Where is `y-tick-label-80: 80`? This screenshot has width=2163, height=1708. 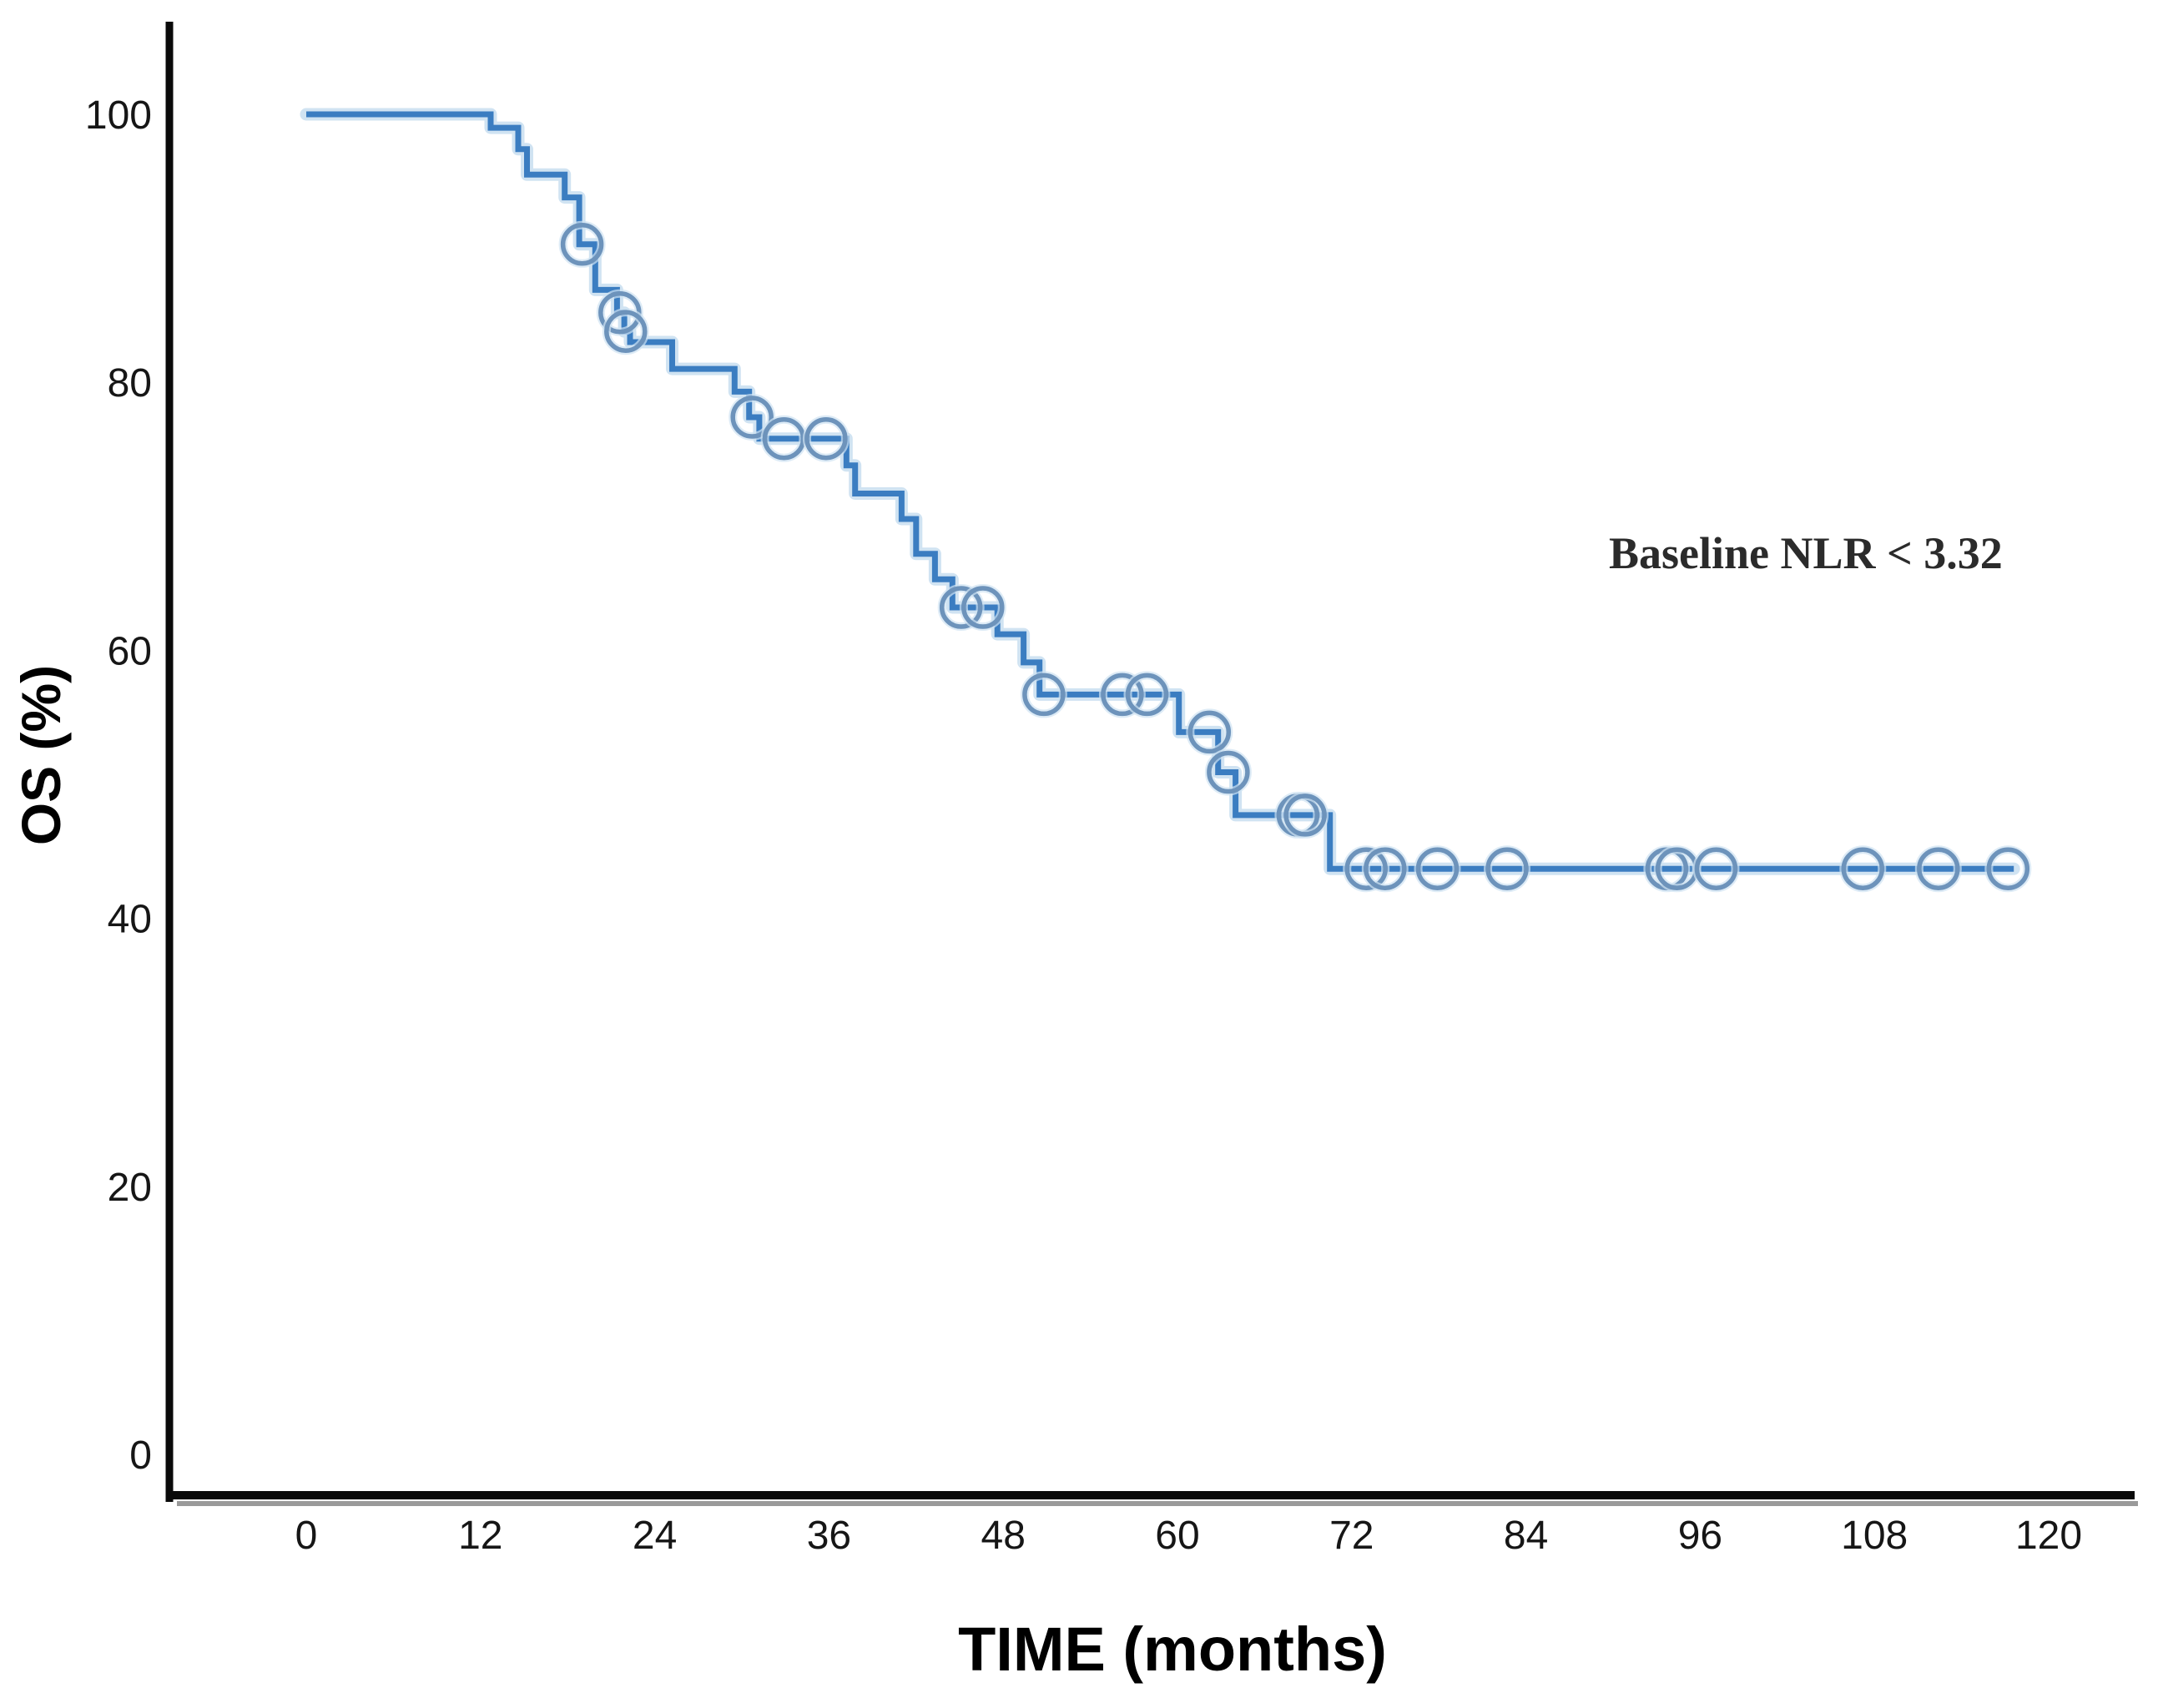 y-tick-label-80: 80 is located at coordinates (130, 383).